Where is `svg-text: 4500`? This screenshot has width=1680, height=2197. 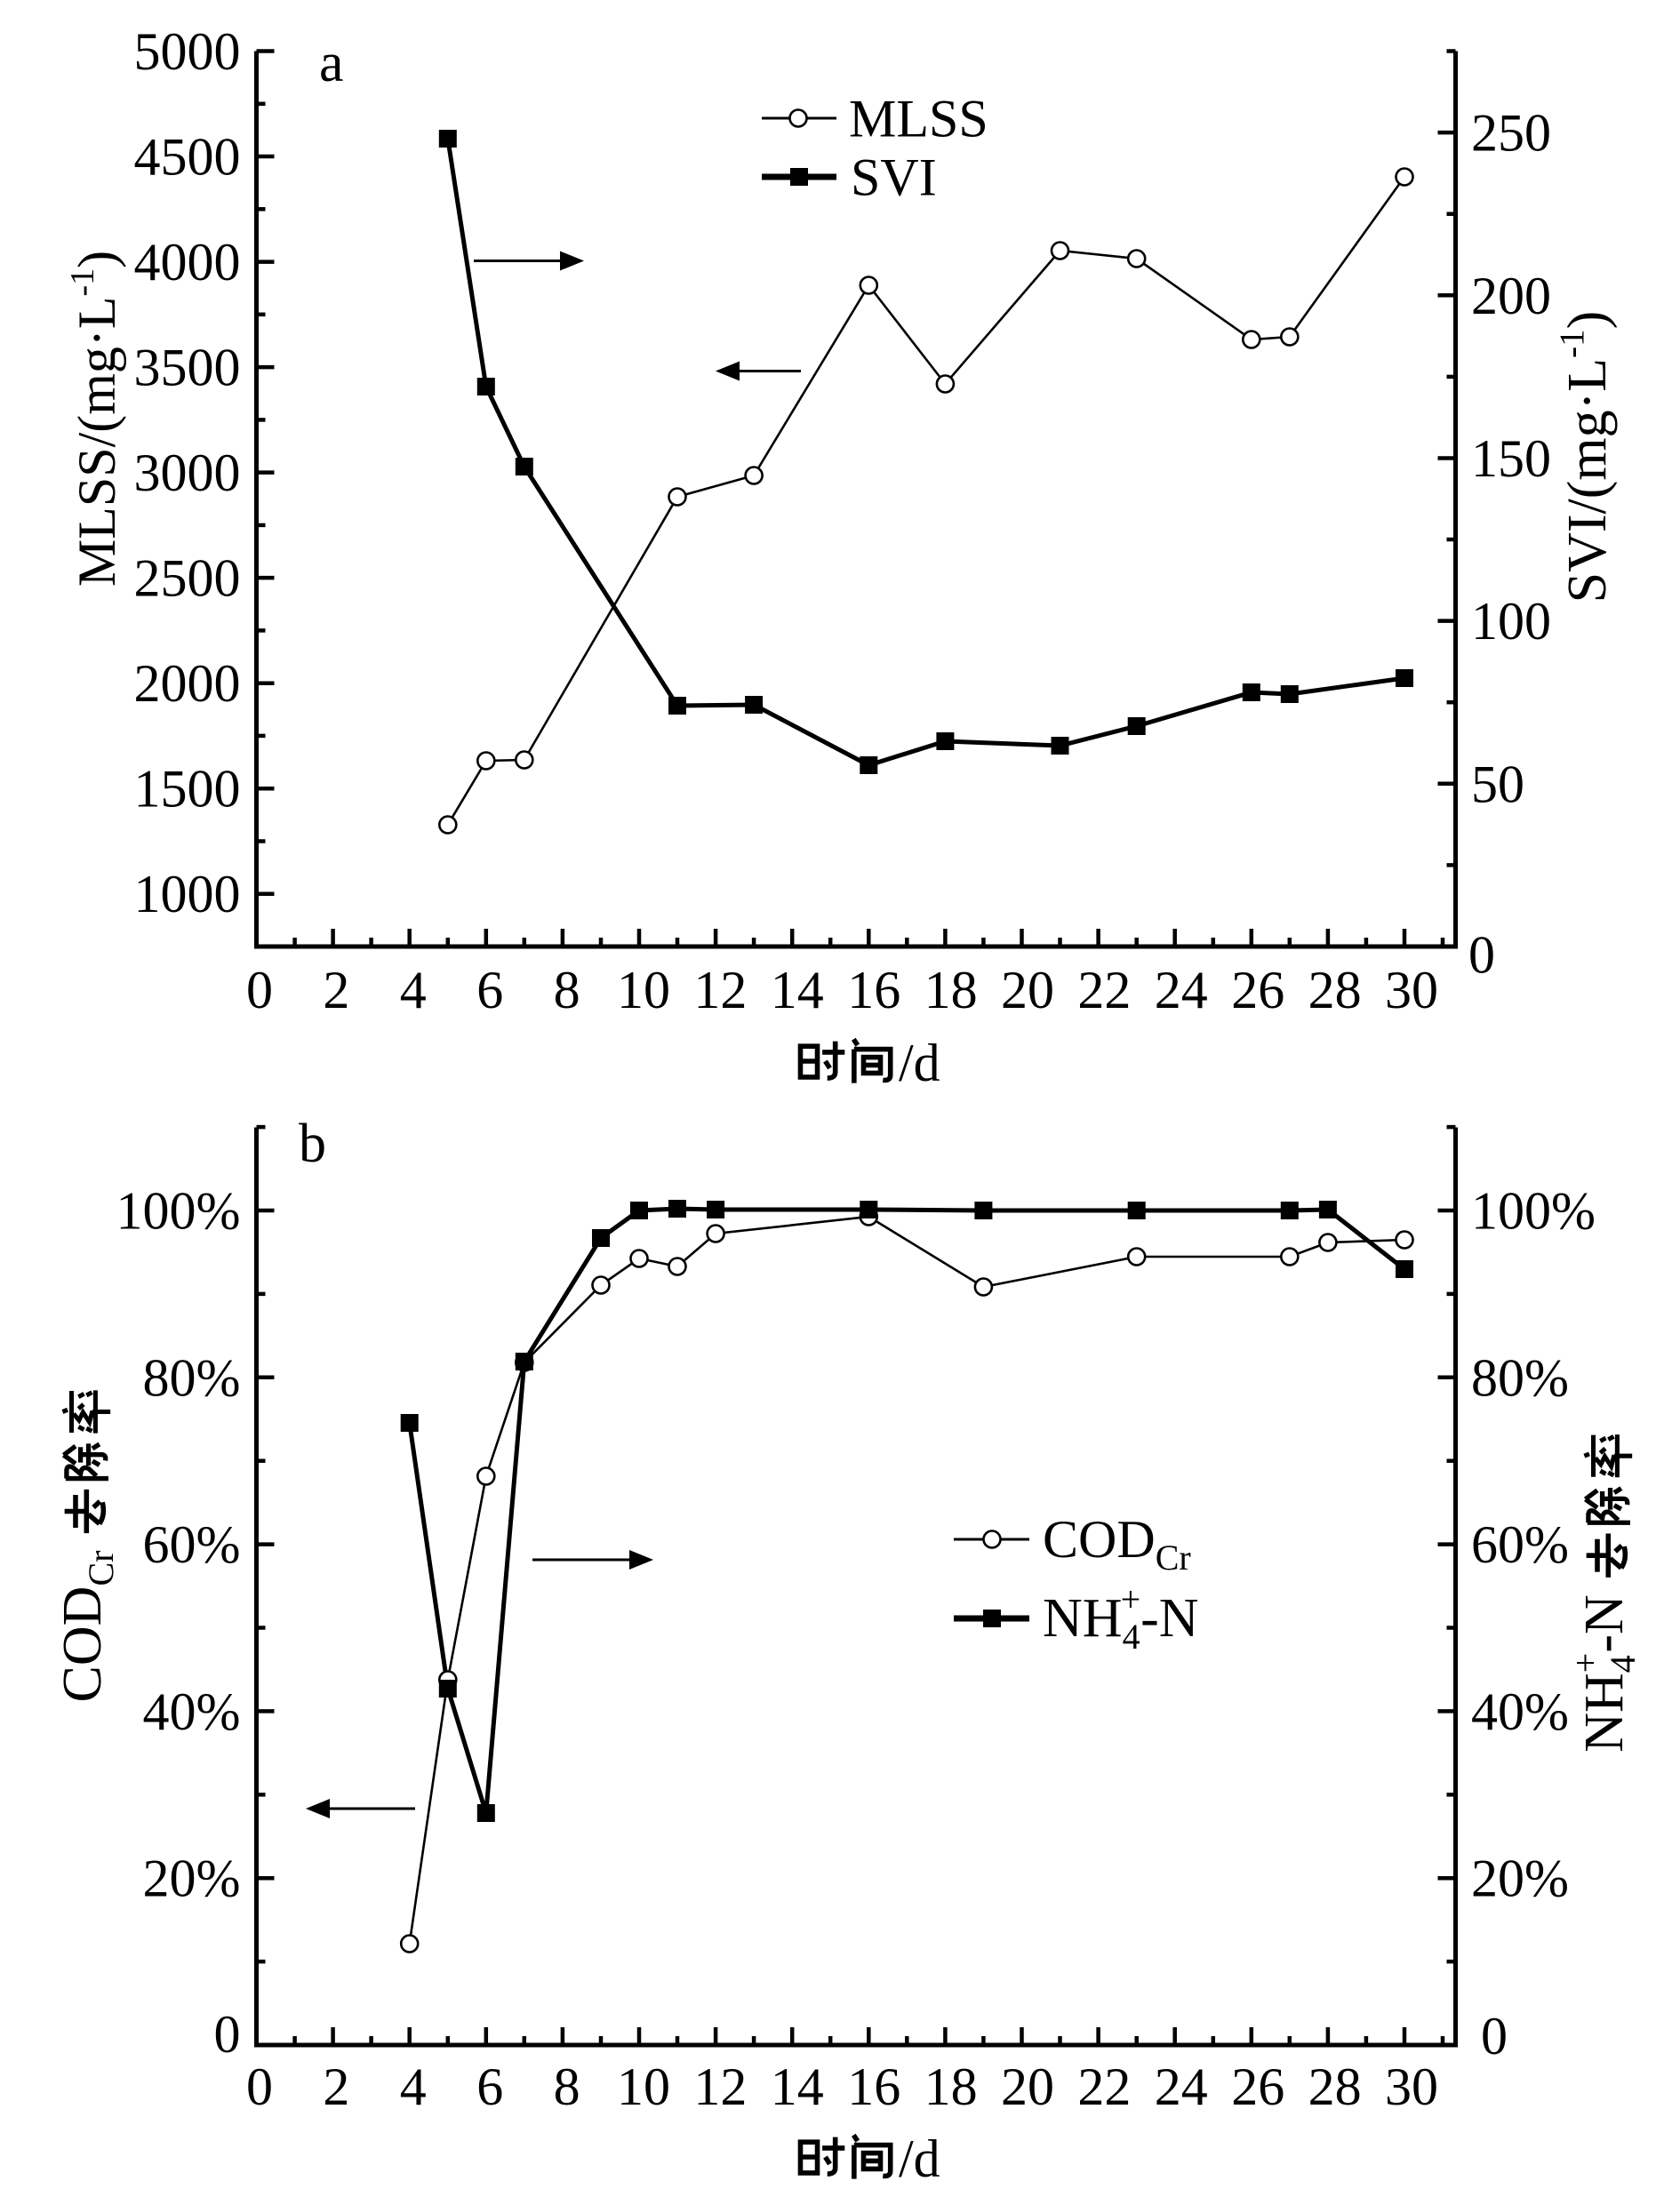 svg-text: 4500 is located at coordinates (187, 158).